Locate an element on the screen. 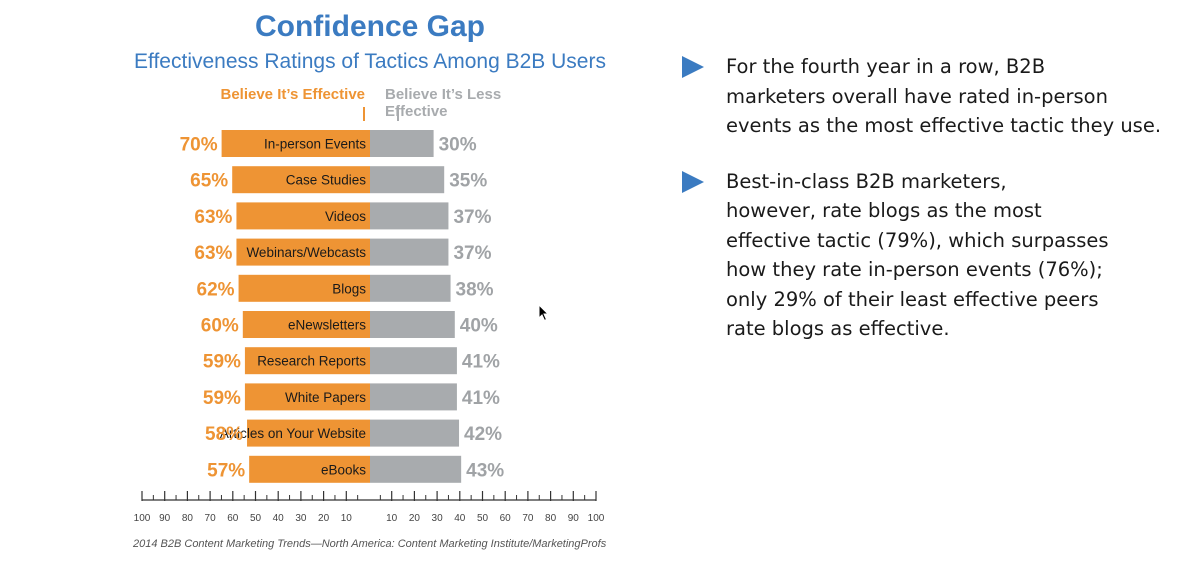  value-label-effective: 58% is located at coordinates (224, 434).